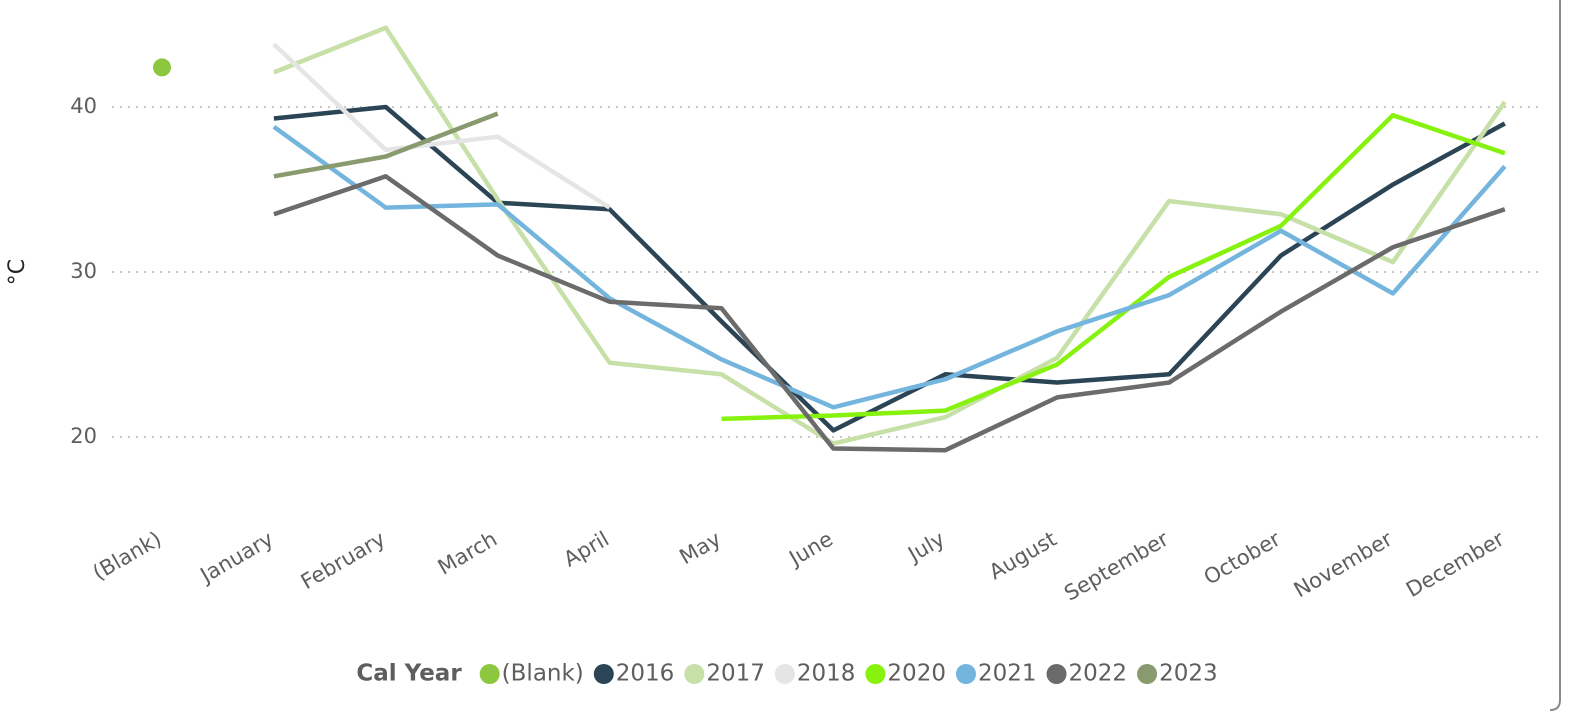 This screenshot has width=1588, height=717. I want to click on y-tick-label: 20, so click(83, 436).